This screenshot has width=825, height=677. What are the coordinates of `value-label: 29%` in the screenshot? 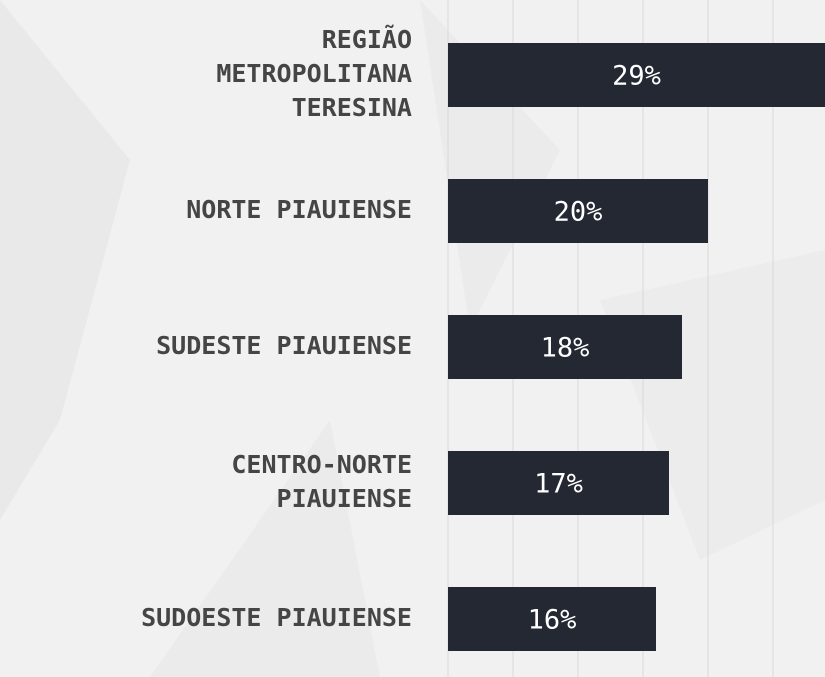 It's located at (636, 76).